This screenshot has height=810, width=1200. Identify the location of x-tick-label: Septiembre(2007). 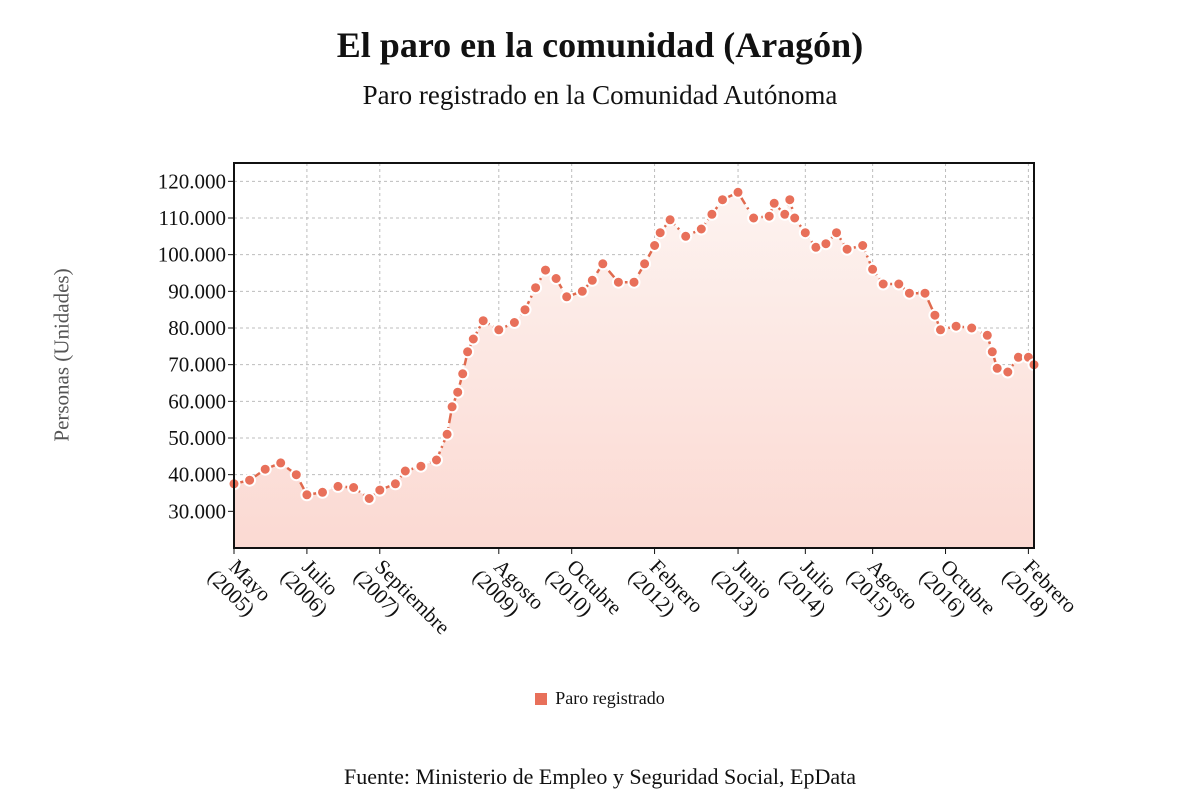
(402, 597).